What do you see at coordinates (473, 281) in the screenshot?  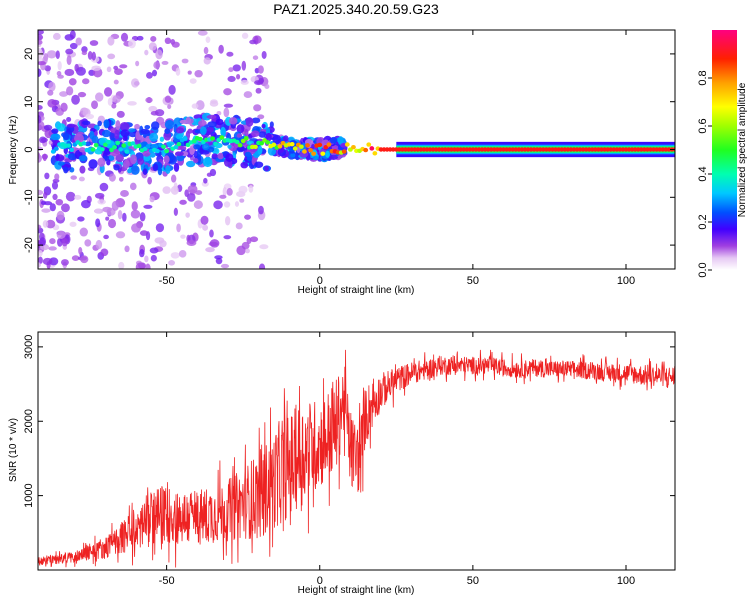 I see `spectrogram-x-tick-label: 50` at bounding box center [473, 281].